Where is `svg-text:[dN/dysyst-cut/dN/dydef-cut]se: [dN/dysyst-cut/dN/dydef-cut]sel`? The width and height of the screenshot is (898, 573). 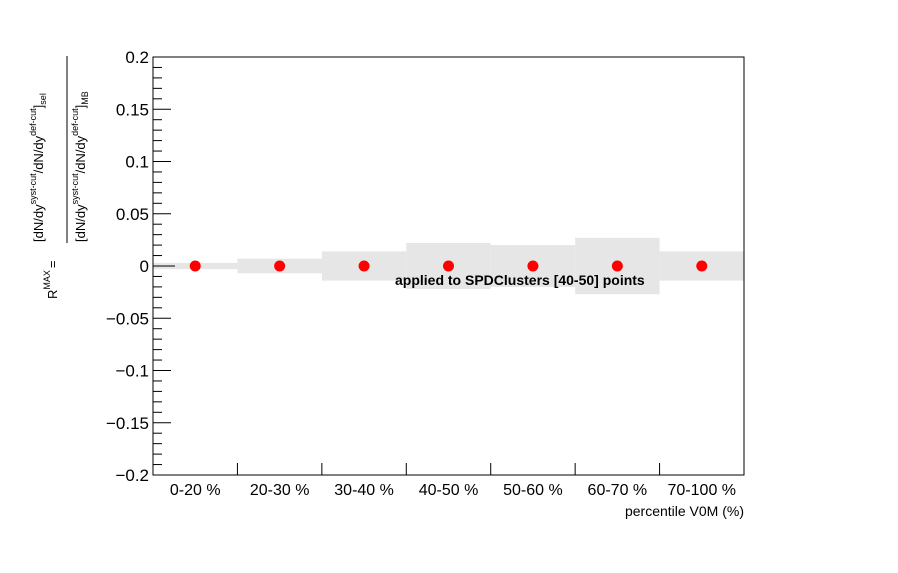 svg-text:[dN/dysyst-cut/dN/dydef-cut]se: [dN/dysyst-cut/dN/dydef-cut]sel is located at coordinates (38, 167).